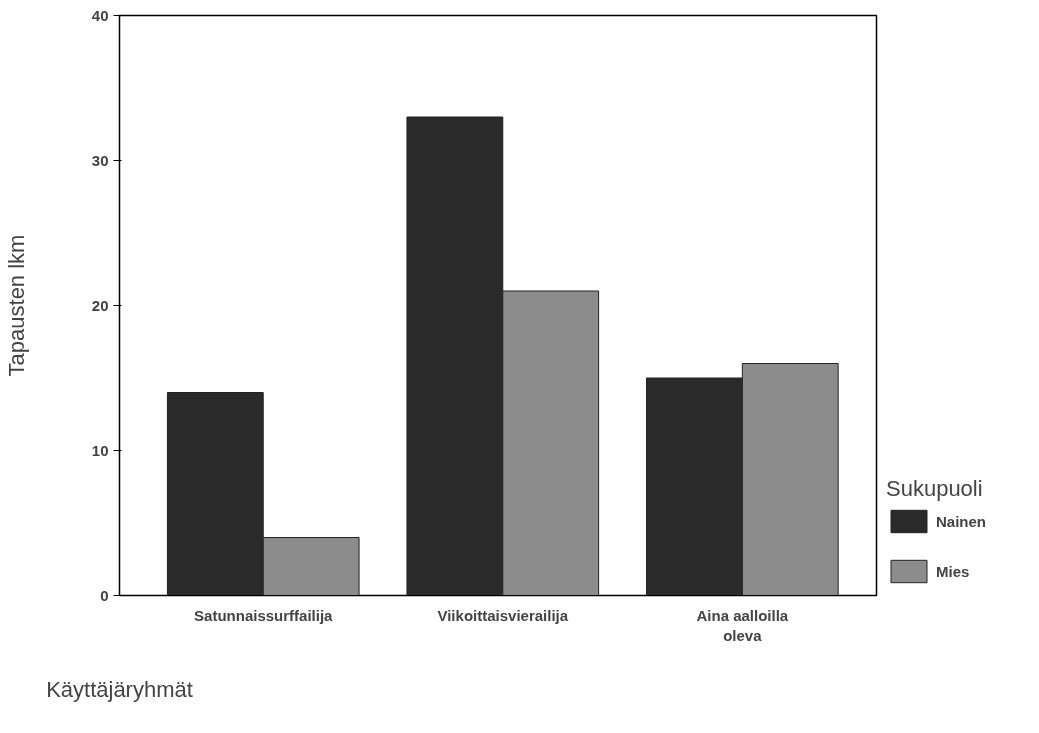 The height and width of the screenshot is (733, 1039). What do you see at coordinates (100, 160) in the screenshot?
I see `y-tick-label: 30` at bounding box center [100, 160].